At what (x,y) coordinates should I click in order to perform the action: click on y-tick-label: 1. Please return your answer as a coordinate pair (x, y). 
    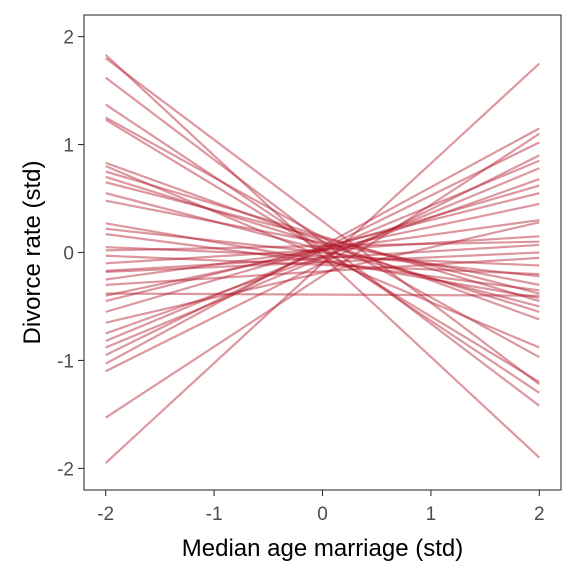
    Looking at the image, I should click on (68, 146).